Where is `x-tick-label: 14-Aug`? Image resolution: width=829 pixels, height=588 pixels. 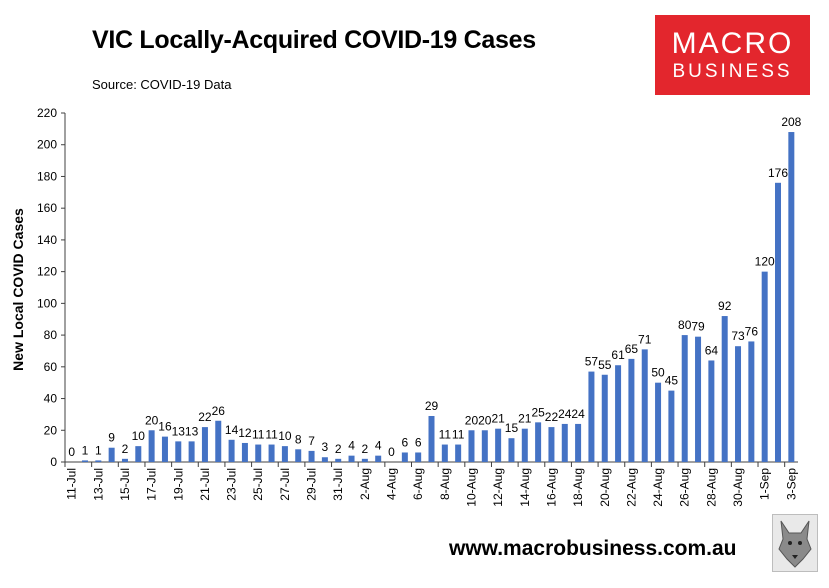
x-tick-label: 14-Aug is located at coordinates (525, 487).